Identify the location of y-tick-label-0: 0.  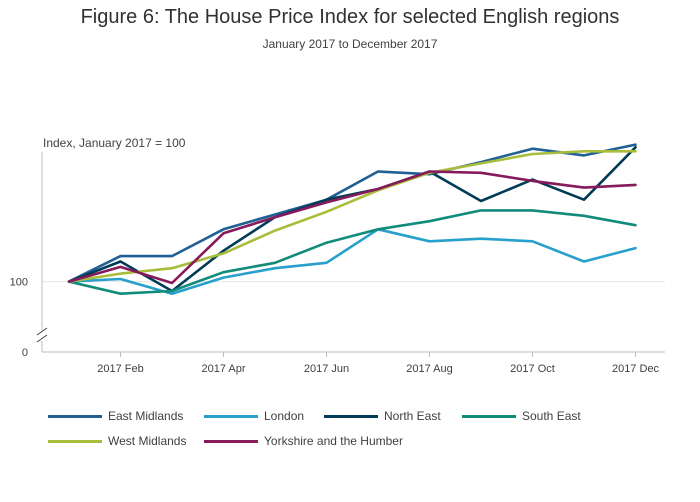
(25, 353).